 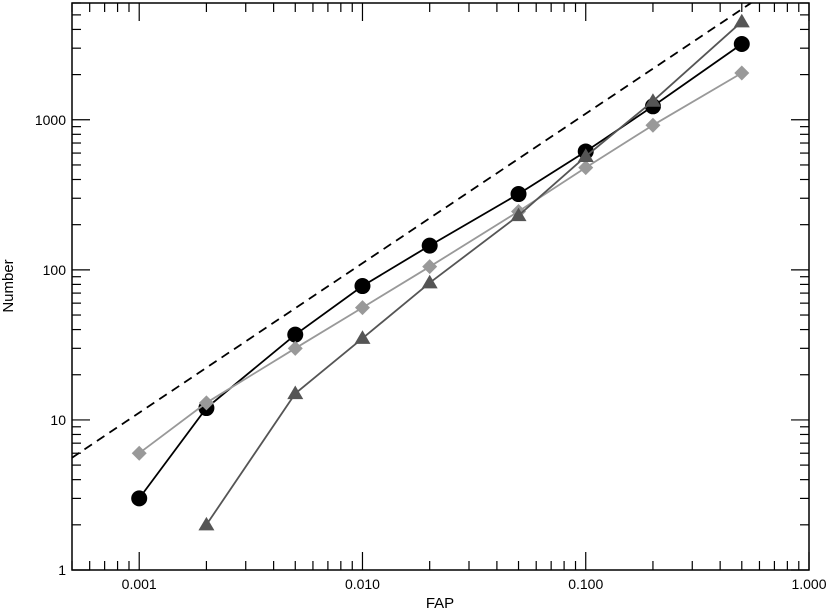 I want to click on x-tick-label: 0.100, so click(x=585, y=584).